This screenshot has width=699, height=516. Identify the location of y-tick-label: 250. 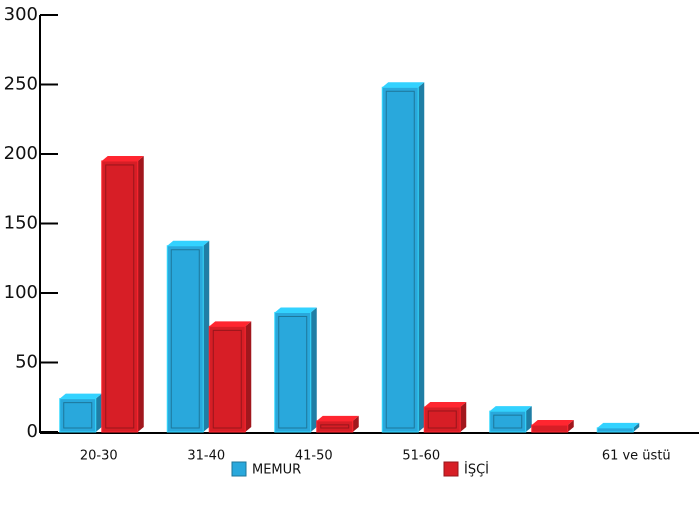
(21, 84).